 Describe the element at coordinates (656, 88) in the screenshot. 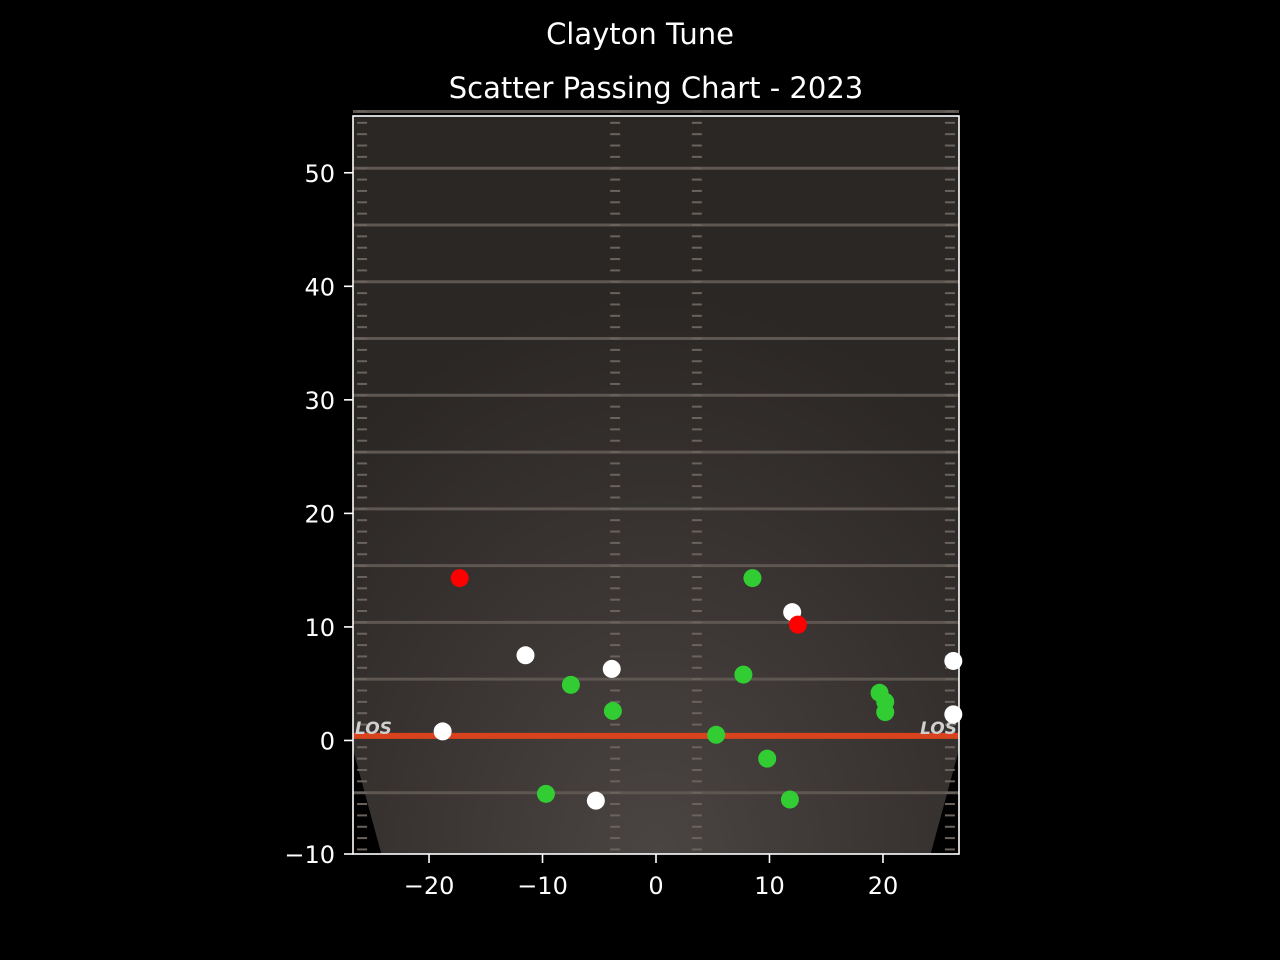

I see `chart-title: Scatter Passing Chart - 2023` at that location.